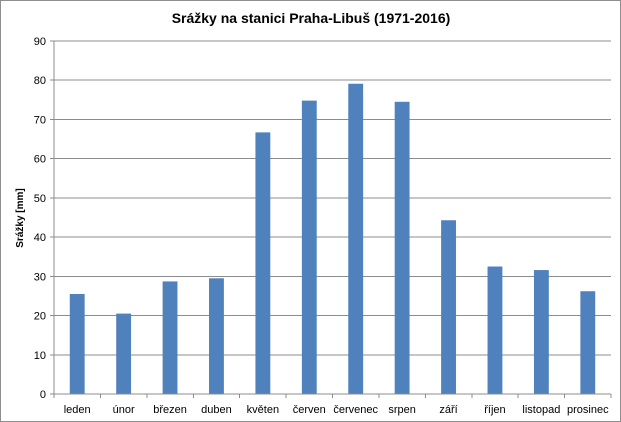  I want to click on bar-červenec, so click(356, 238).